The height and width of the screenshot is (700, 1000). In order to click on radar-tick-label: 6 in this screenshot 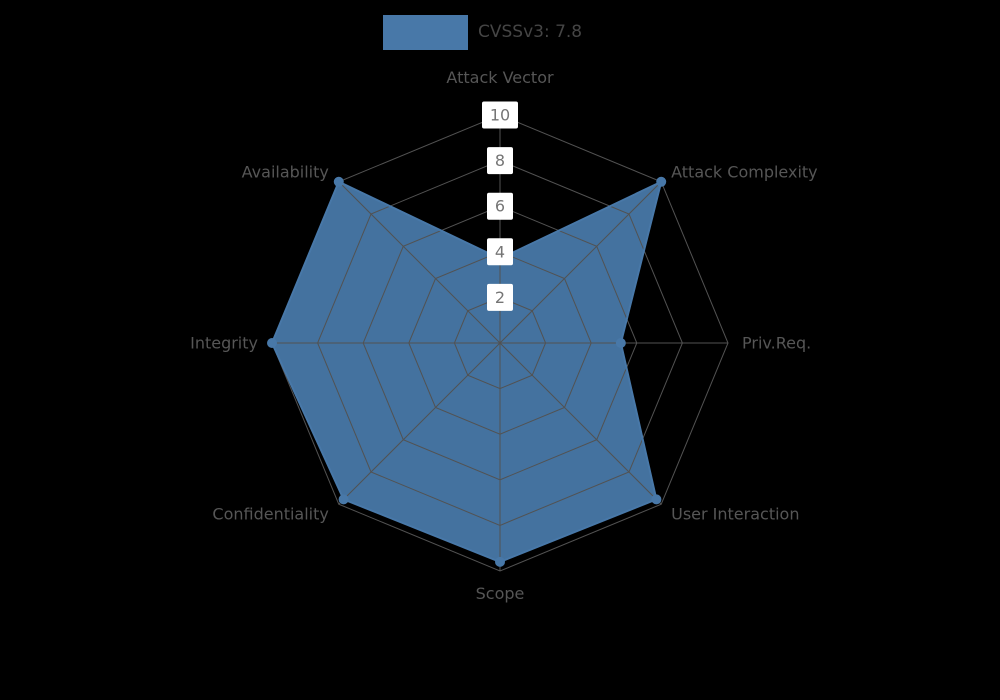, I will do `click(500, 206)`.